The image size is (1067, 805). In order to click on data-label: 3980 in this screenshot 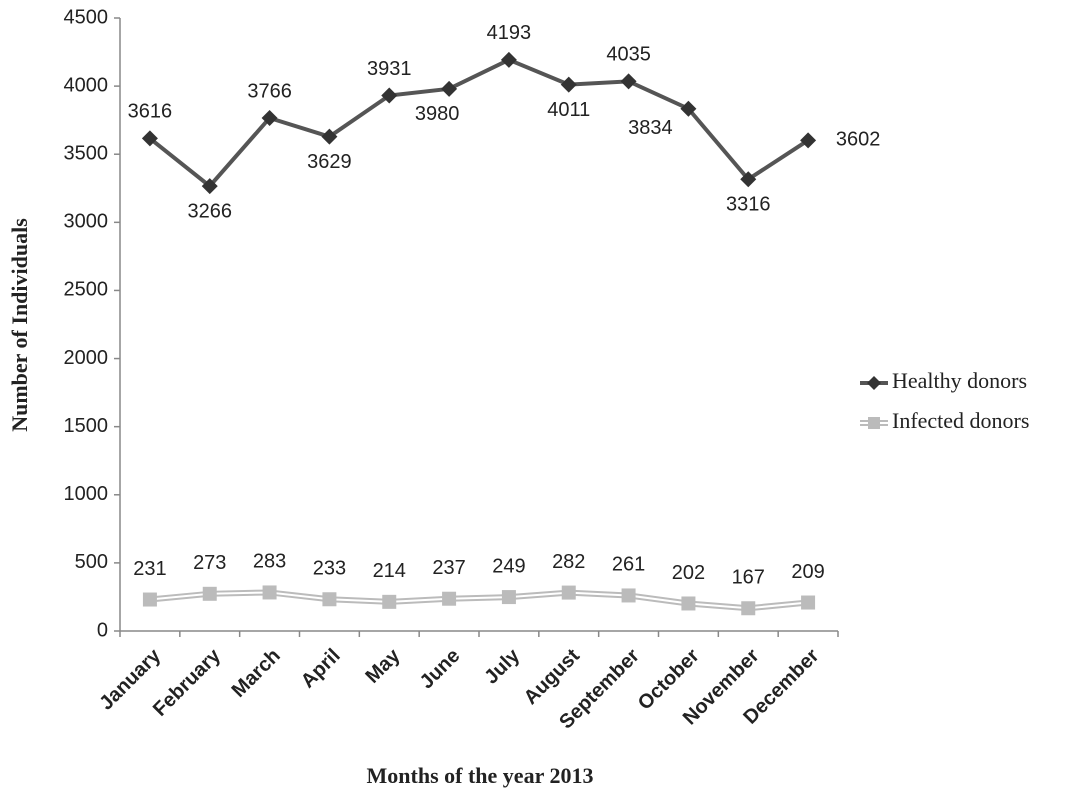, I will do `click(437, 114)`.